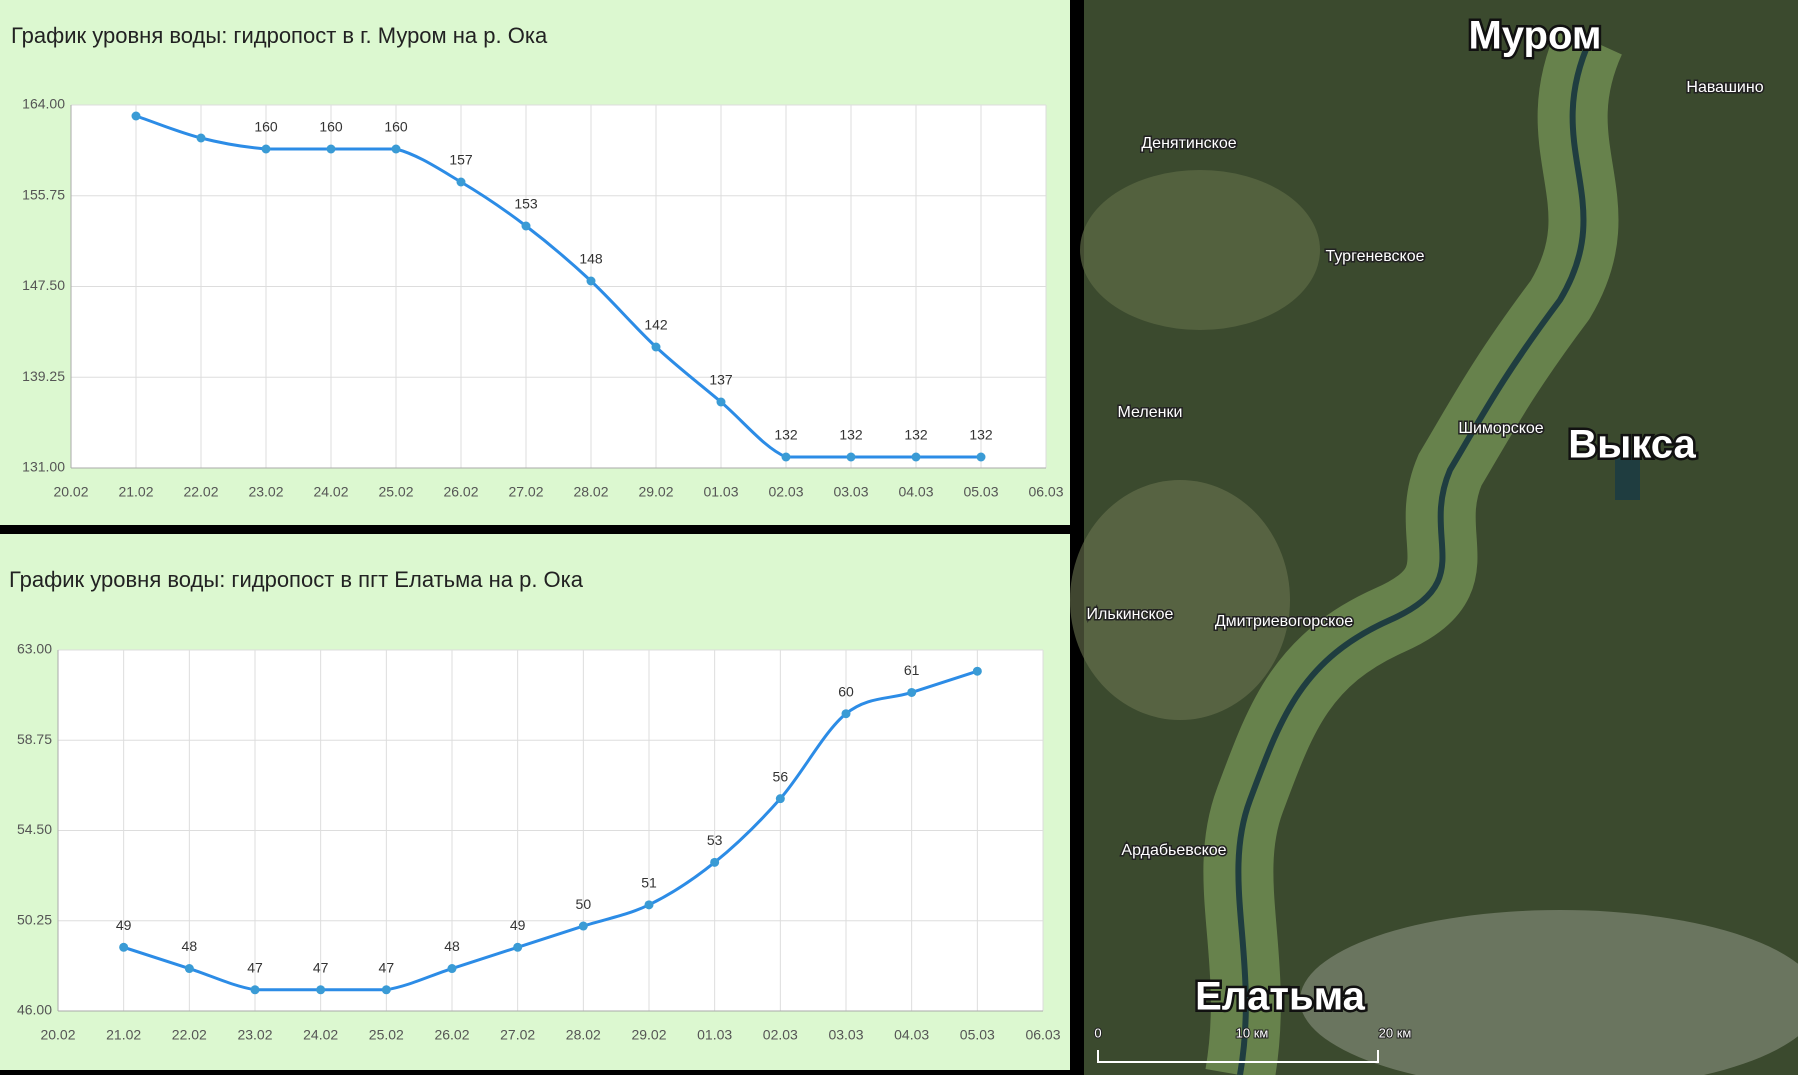  I want to click on map-label: Ардабьевское, so click(1173, 850).